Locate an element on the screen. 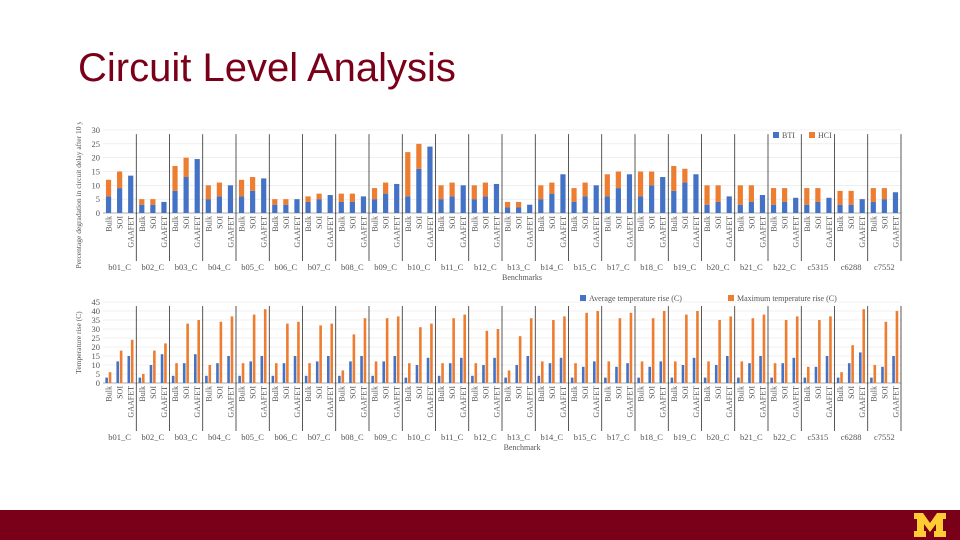  y-tick-label: 20 is located at coordinates (96, 158).